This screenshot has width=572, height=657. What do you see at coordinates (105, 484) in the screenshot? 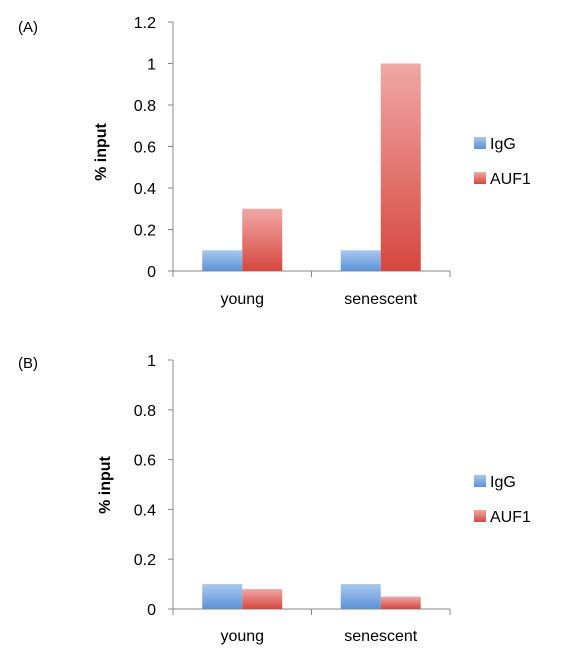
I see `y-axis-label-b: % input` at bounding box center [105, 484].